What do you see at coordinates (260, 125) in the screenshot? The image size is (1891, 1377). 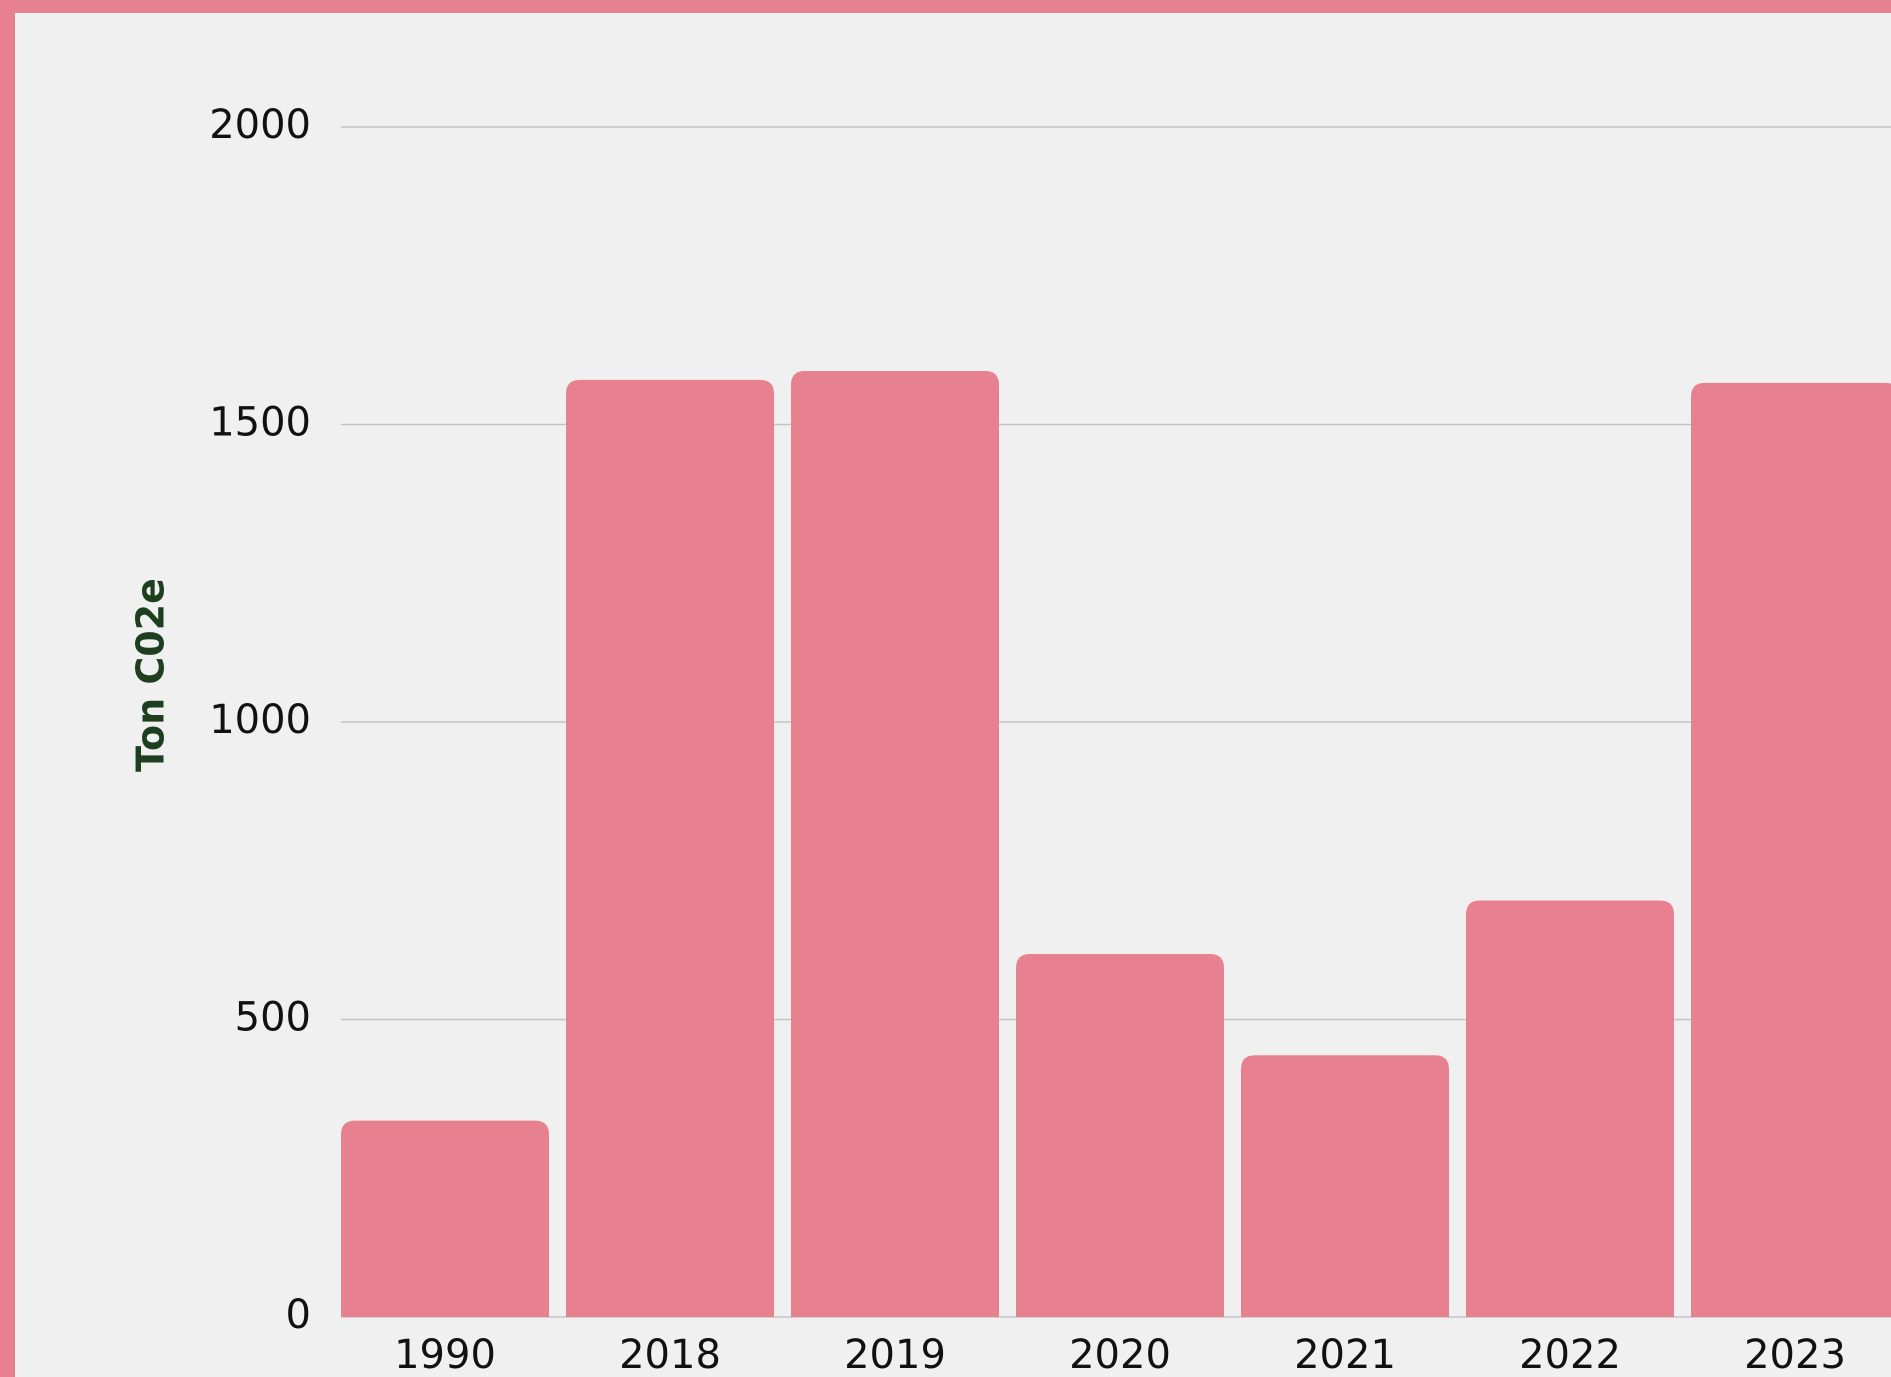 I see `y-tick-label: 2000` at bounding box center [260, 125].